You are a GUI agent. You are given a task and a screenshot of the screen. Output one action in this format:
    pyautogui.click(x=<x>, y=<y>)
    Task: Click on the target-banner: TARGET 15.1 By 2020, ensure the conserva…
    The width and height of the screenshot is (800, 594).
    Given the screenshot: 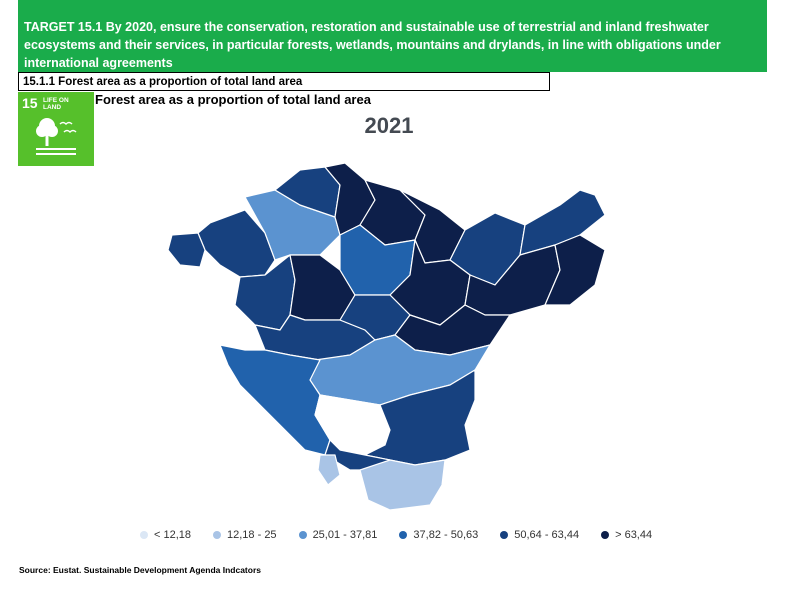 What is the action you would take?
    pyautogui.click(x=392, y=36)
    